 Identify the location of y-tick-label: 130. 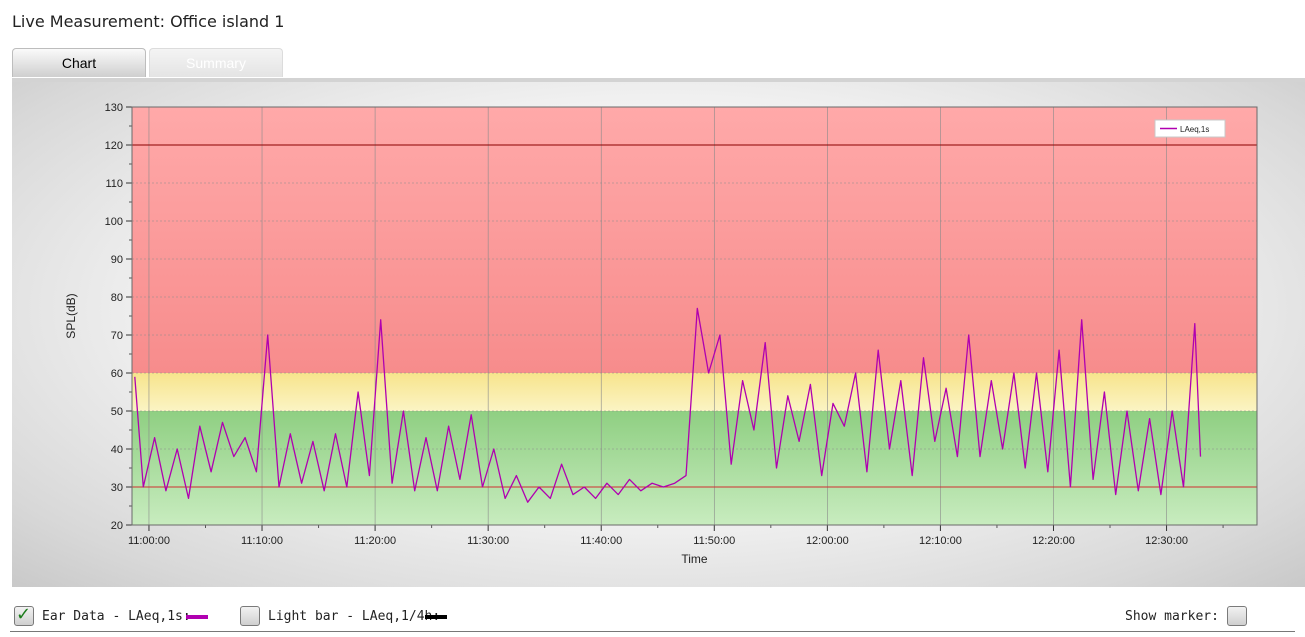
(114, 108).